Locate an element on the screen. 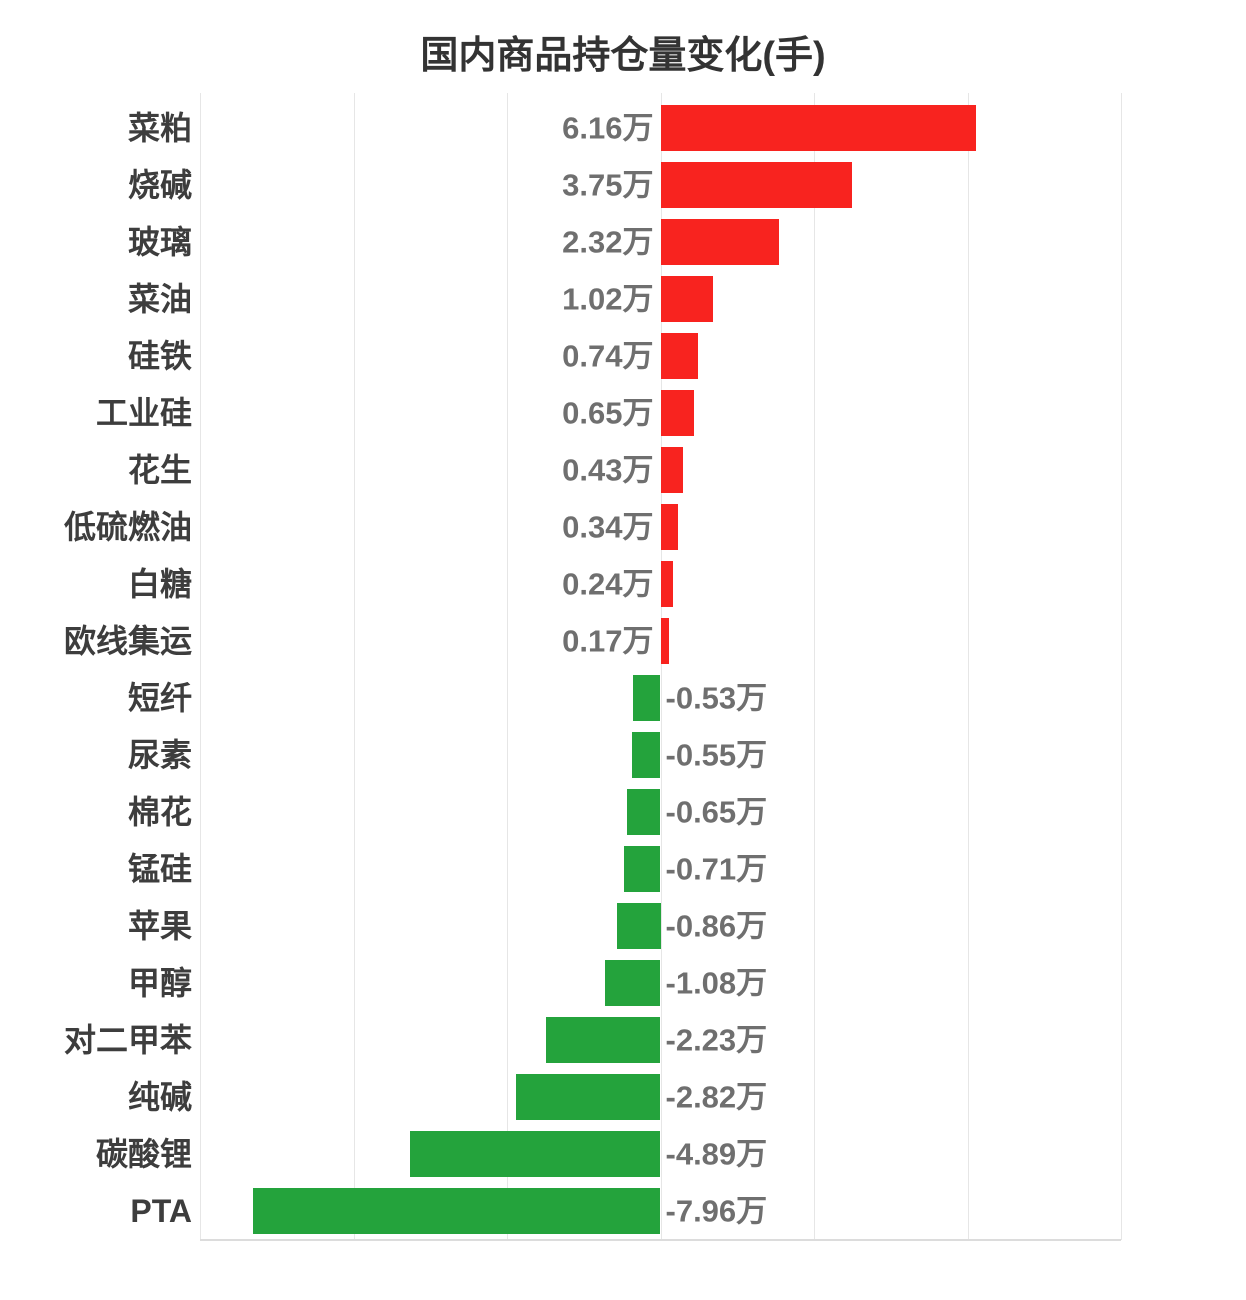 The height and width of the screenshot is (1300, 1246). category-label: 菜油 is located at coordinates (159, 298).